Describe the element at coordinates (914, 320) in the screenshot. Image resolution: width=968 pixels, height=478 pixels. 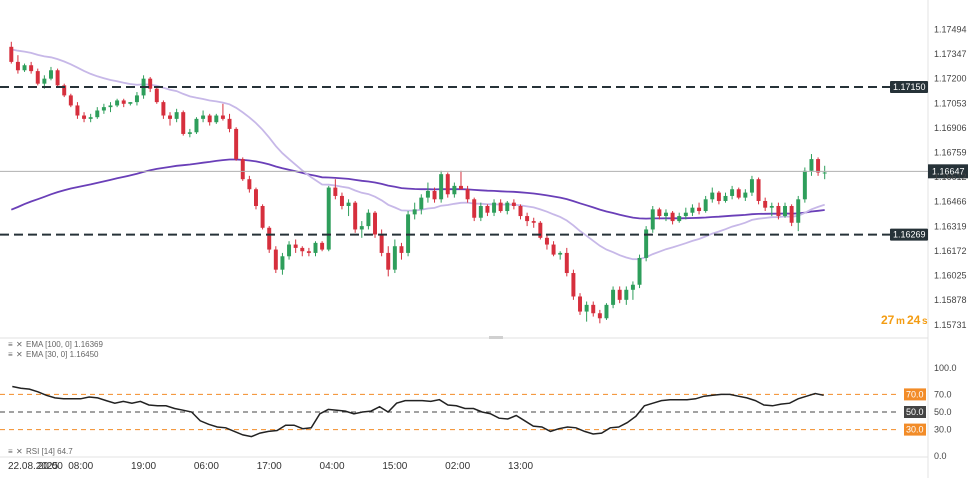
I see `timer-seconds: 24` at that location.